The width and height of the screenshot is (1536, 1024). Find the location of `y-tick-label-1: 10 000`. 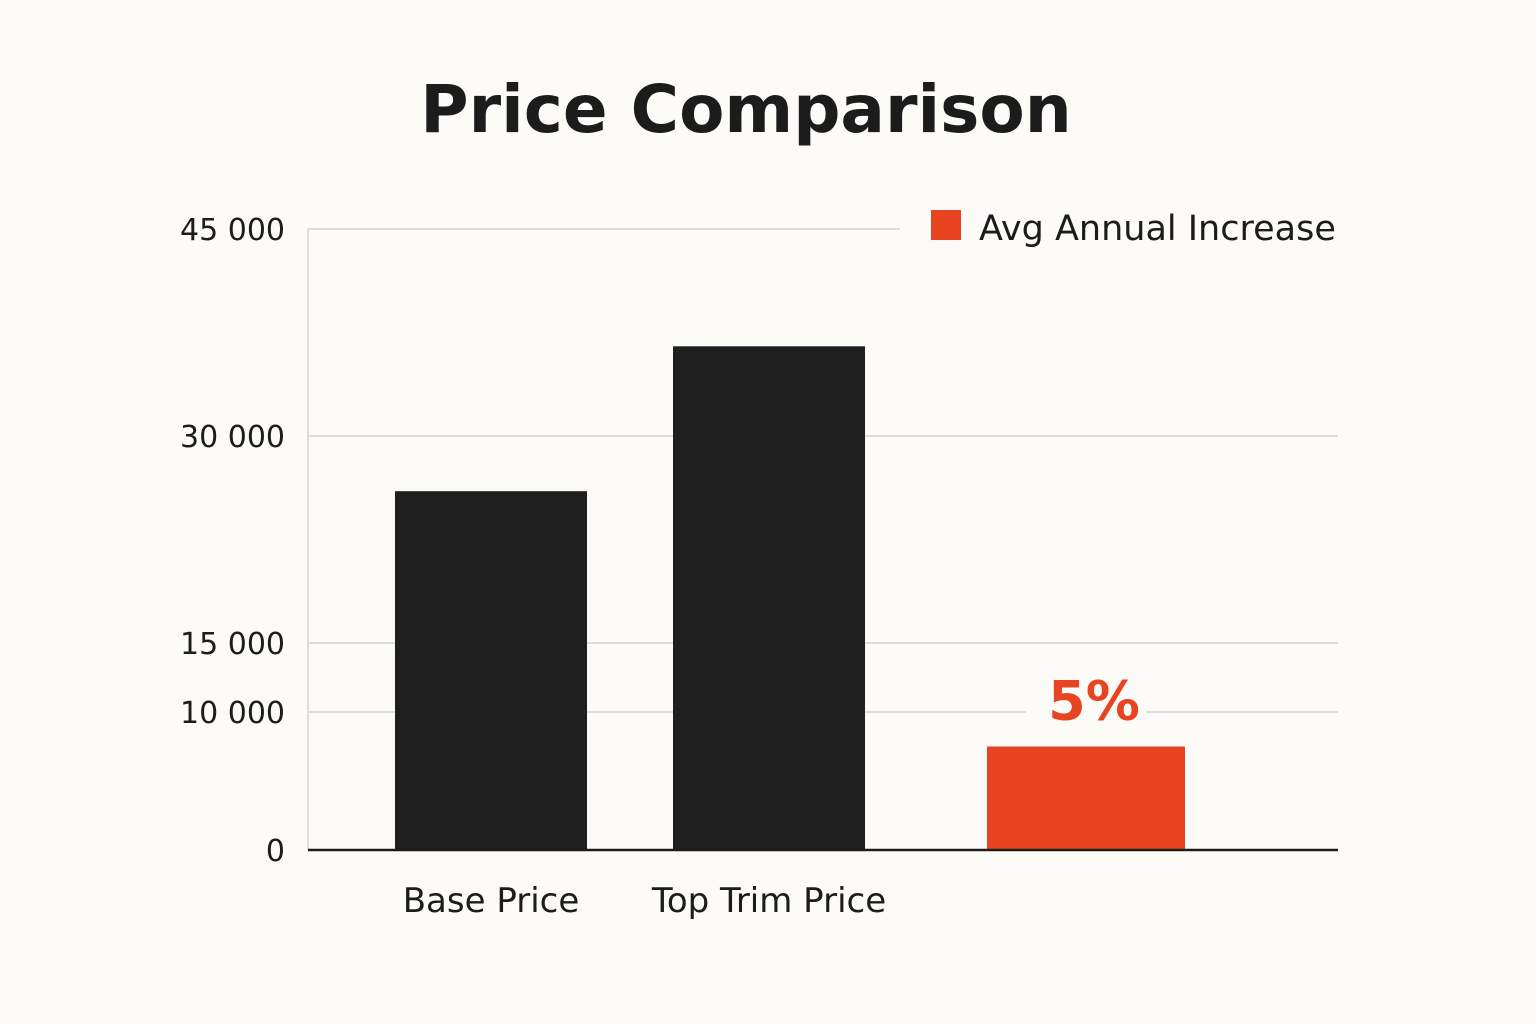

y-tick-label-1: 10 000 is located at coordinates (232, 713).